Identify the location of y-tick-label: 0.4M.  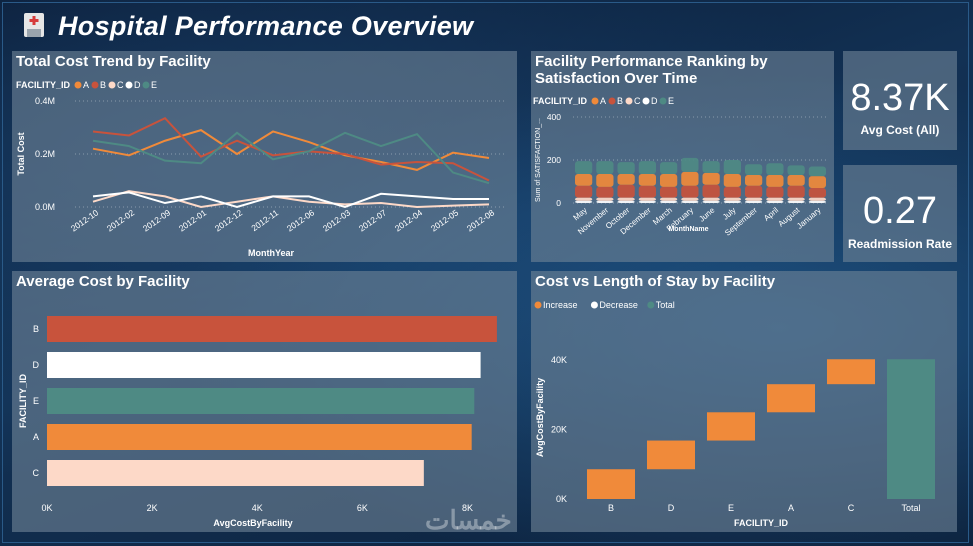
(45, 101).